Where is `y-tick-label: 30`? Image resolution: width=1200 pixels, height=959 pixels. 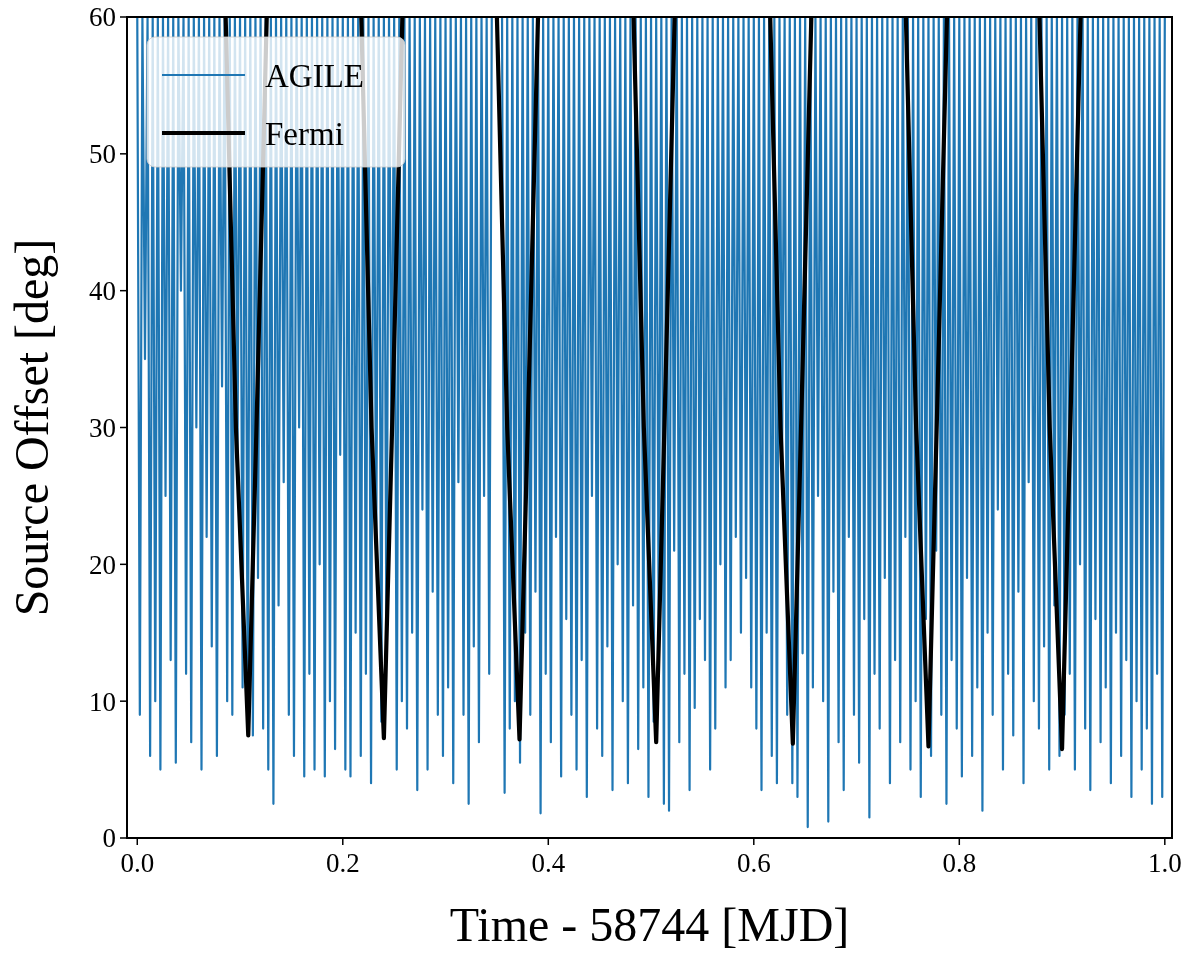 y-tick-label: 30 is located at coordinates (102, 427).